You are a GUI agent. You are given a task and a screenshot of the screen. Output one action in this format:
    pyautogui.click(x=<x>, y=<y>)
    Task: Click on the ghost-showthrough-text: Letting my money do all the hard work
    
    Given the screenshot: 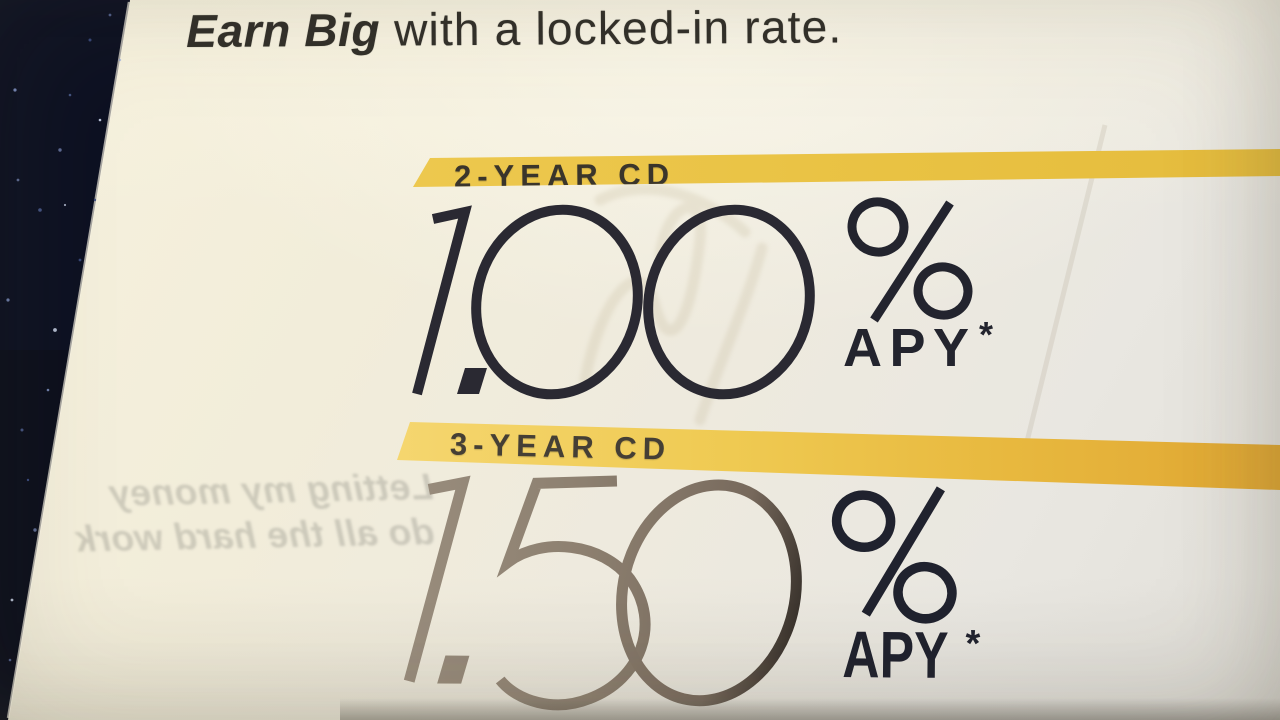 What is the action you would take?
    pyautogui.click(x=248, y=513)
    